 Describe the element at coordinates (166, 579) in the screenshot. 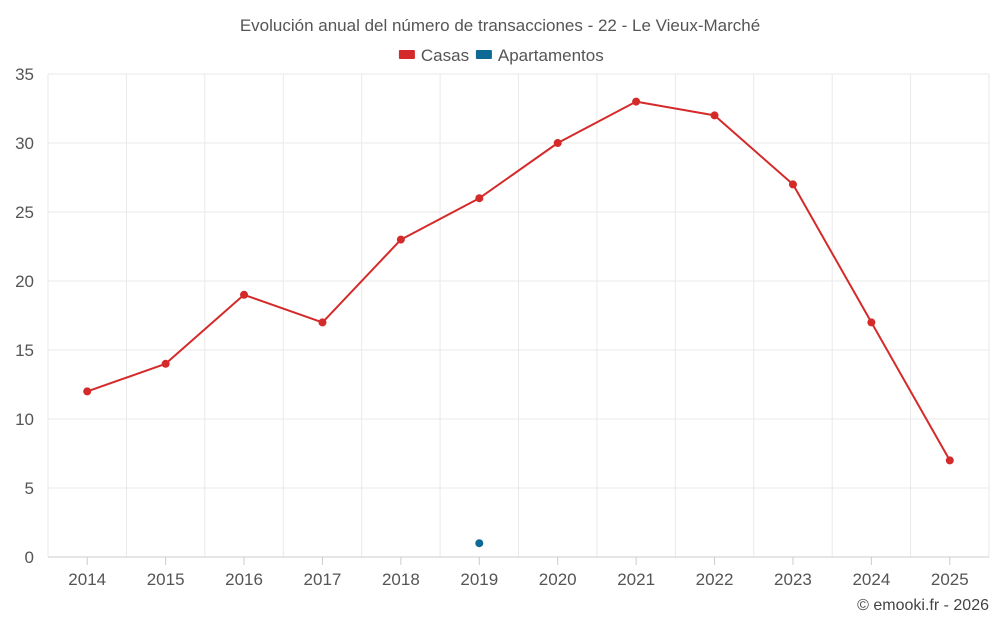

I see `x-tick-label: 2015` at that location.